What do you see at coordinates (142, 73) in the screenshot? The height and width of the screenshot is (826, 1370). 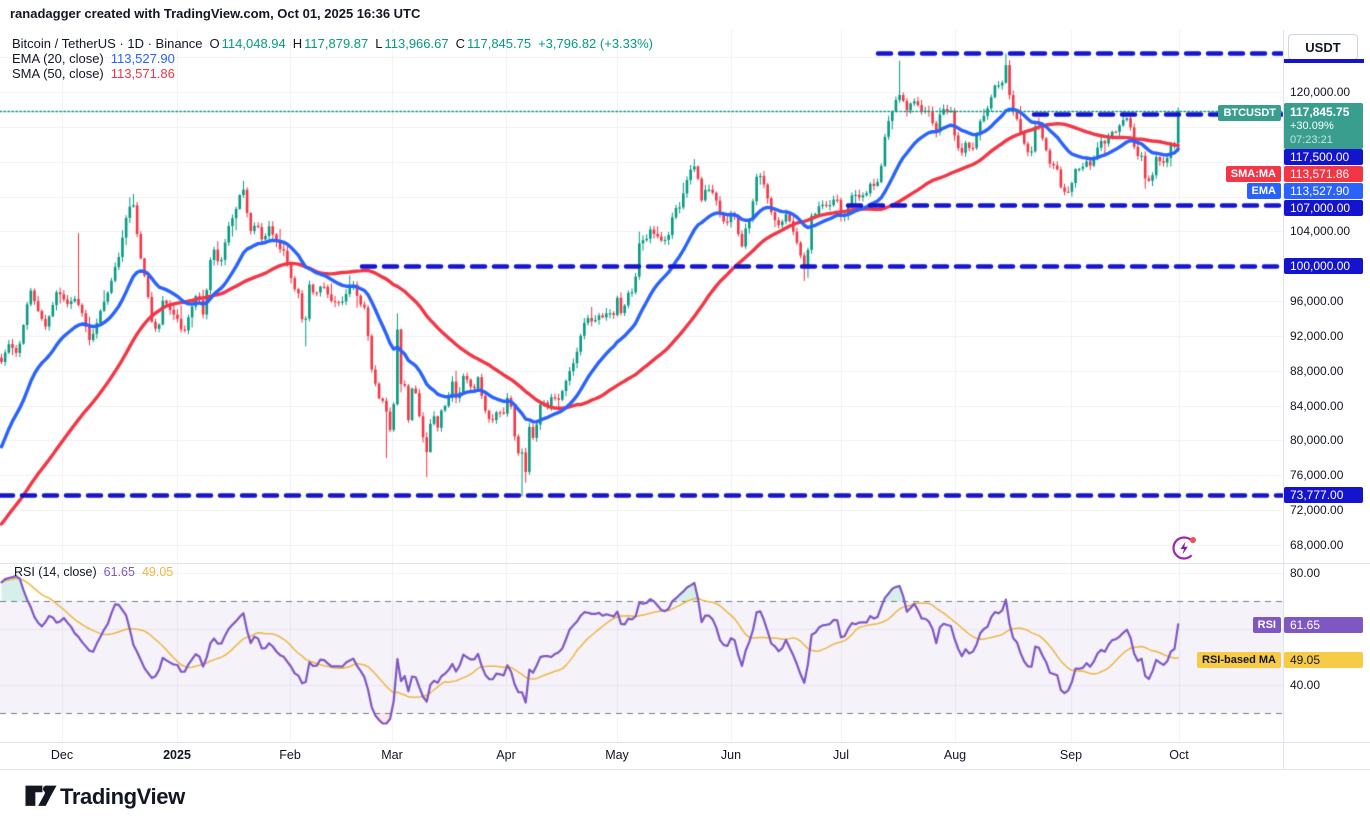 I see `sma-value: 113,571.86` at bounding box center [142, 73].